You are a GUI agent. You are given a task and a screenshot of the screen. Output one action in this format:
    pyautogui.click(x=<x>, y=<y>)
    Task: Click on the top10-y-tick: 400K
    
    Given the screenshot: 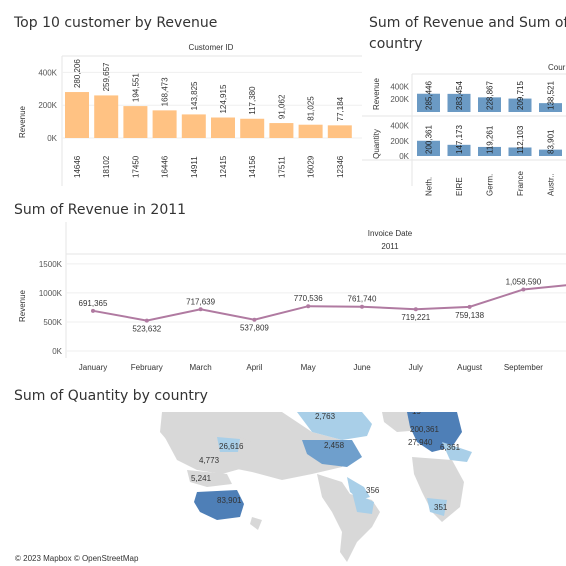 What is the action you would take?
    pyautogui.click(x=47, y=72)
    